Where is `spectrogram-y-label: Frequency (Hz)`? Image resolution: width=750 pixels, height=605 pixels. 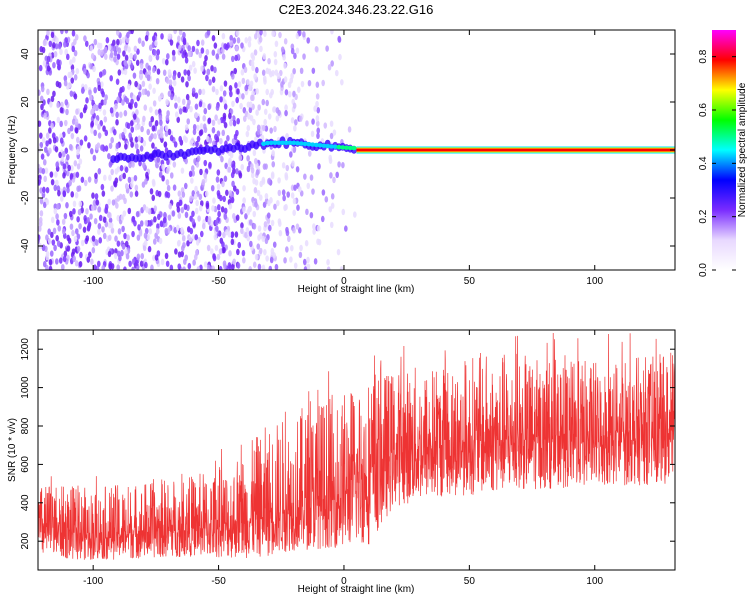
spectrogram-y-label: Frequency (Hz) is located at coordinates (12, 150).